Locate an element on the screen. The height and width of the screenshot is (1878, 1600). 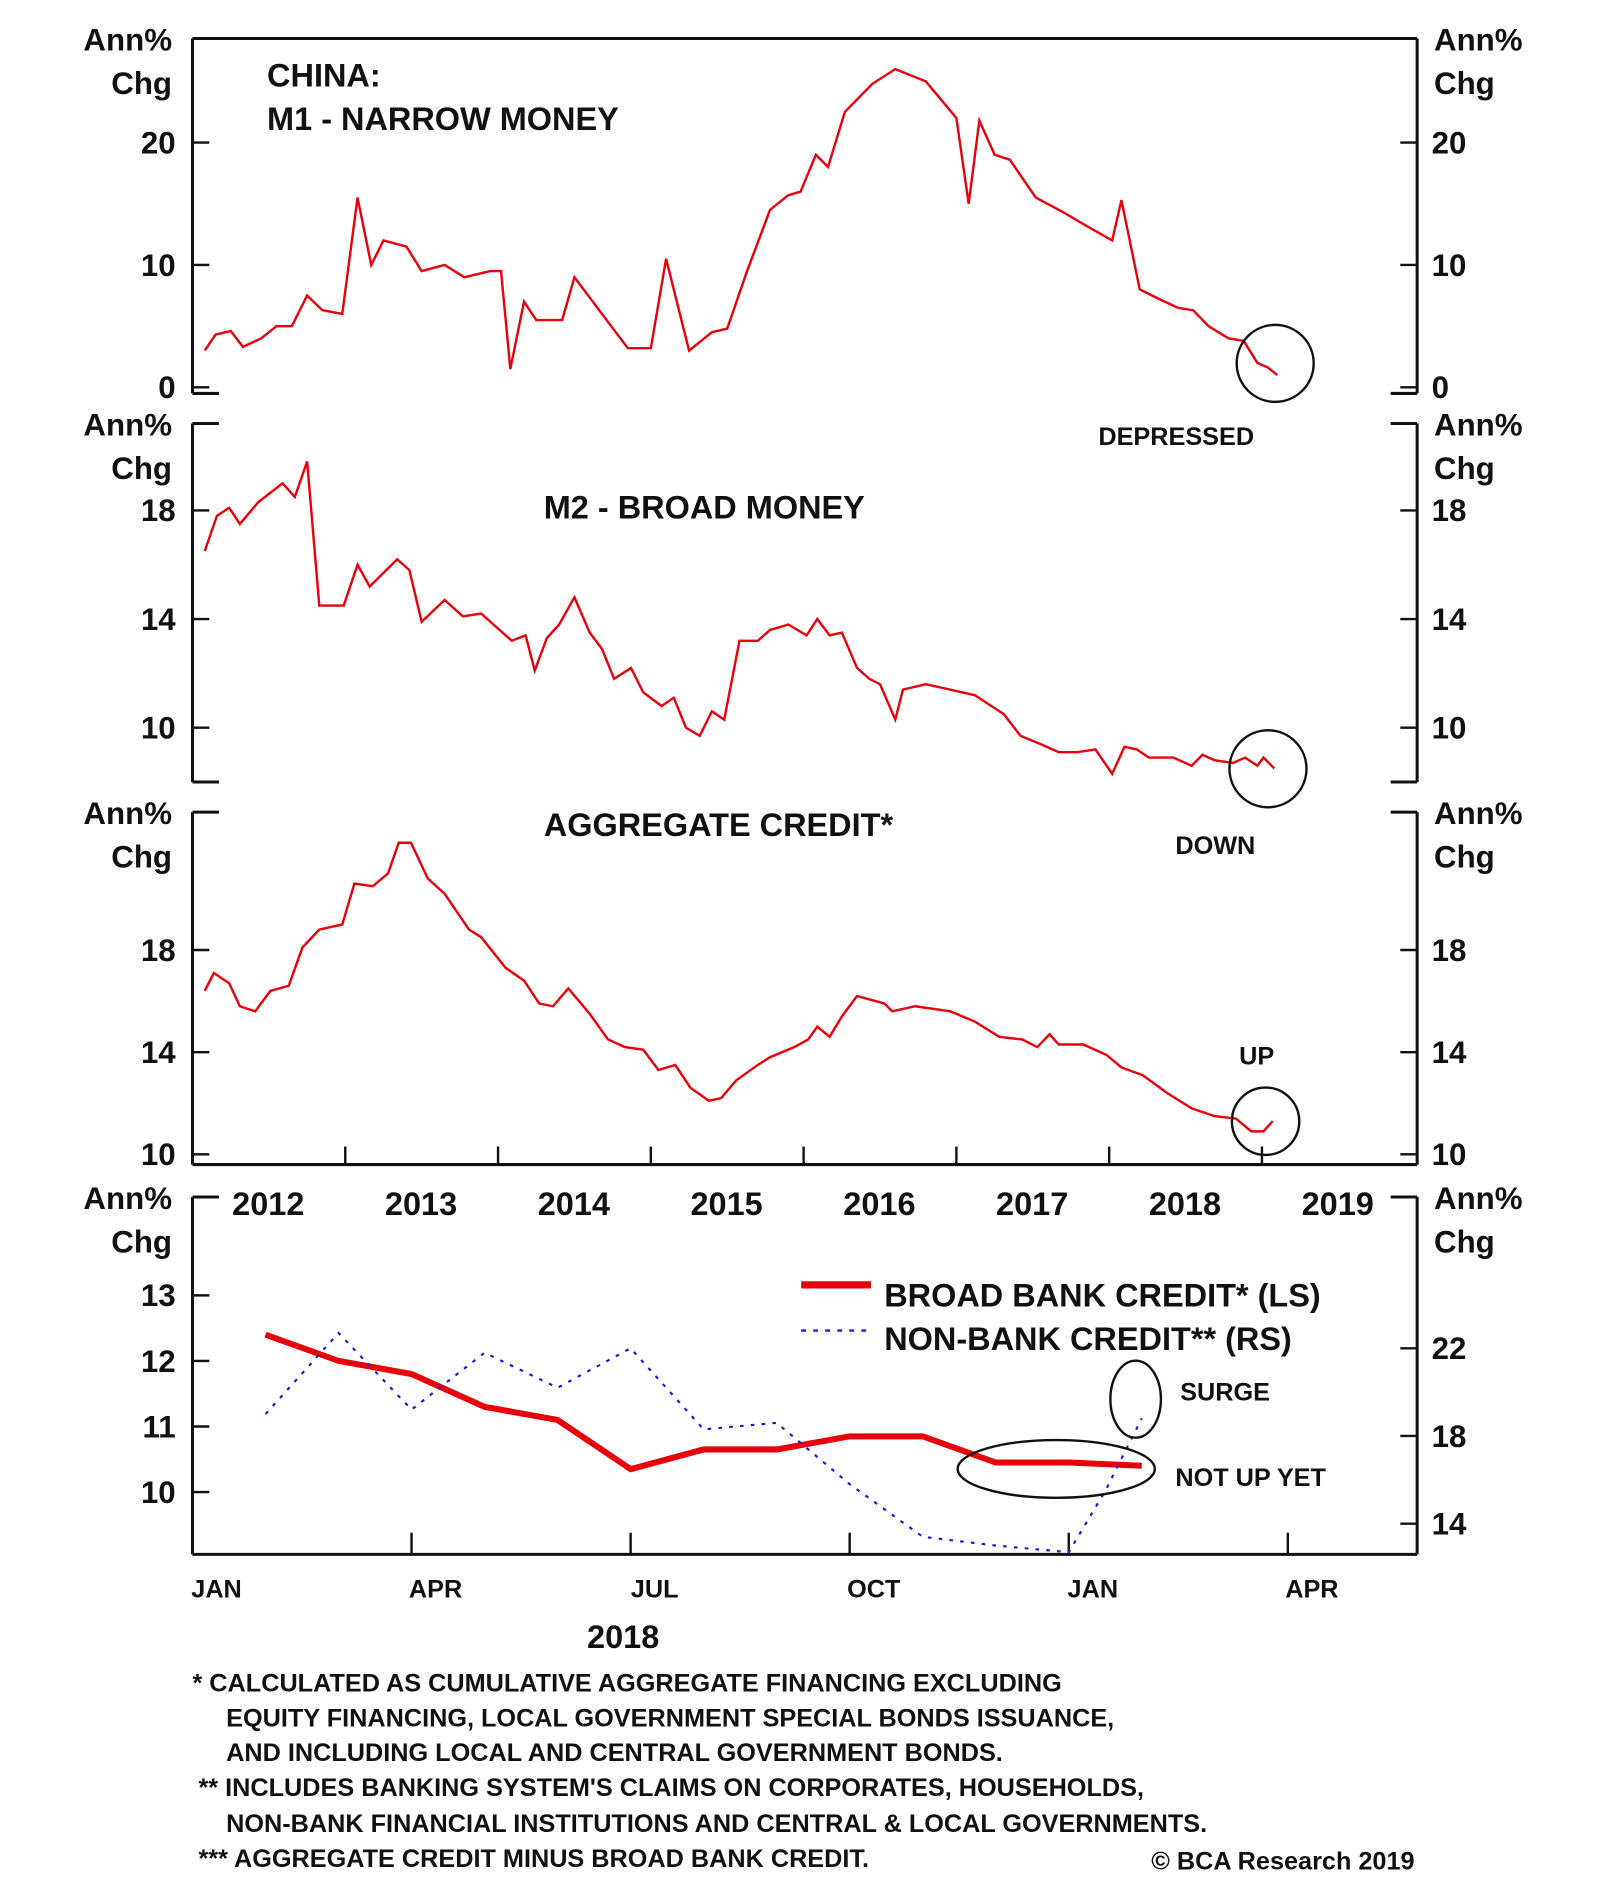
legend-non-bank: NON-BANK CREDIT** (RS) is located at coordinates (1088, 1339).